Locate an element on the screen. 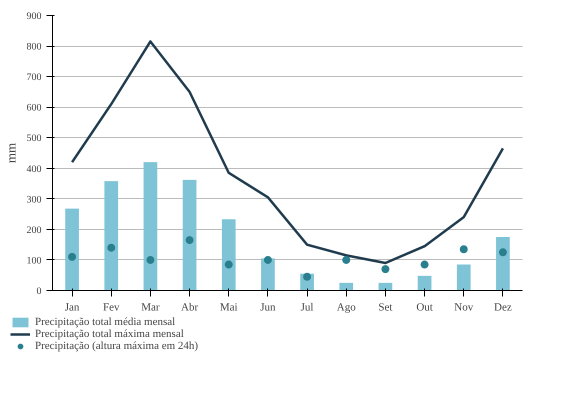 The image size is (576, 414). x-tick-label: Nov is located at coordinates (464, 308).